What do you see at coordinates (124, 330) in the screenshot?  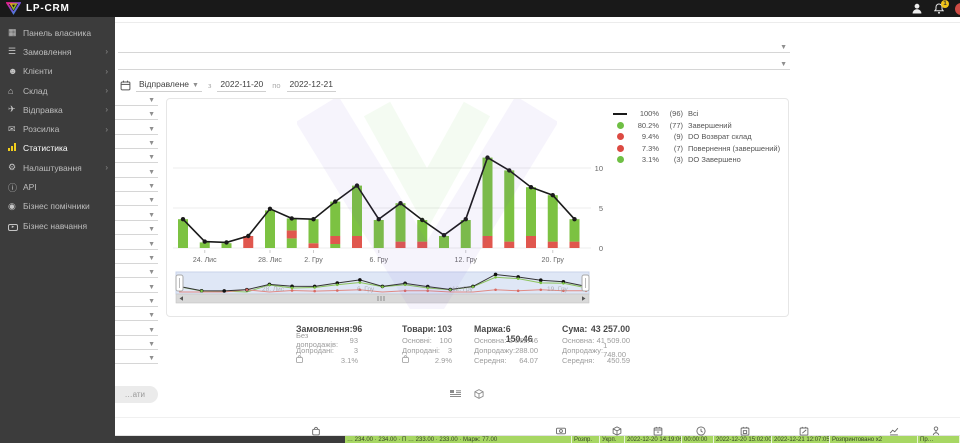 I see `filter-select-left-17: ▼` at bounding box center [124, 330].